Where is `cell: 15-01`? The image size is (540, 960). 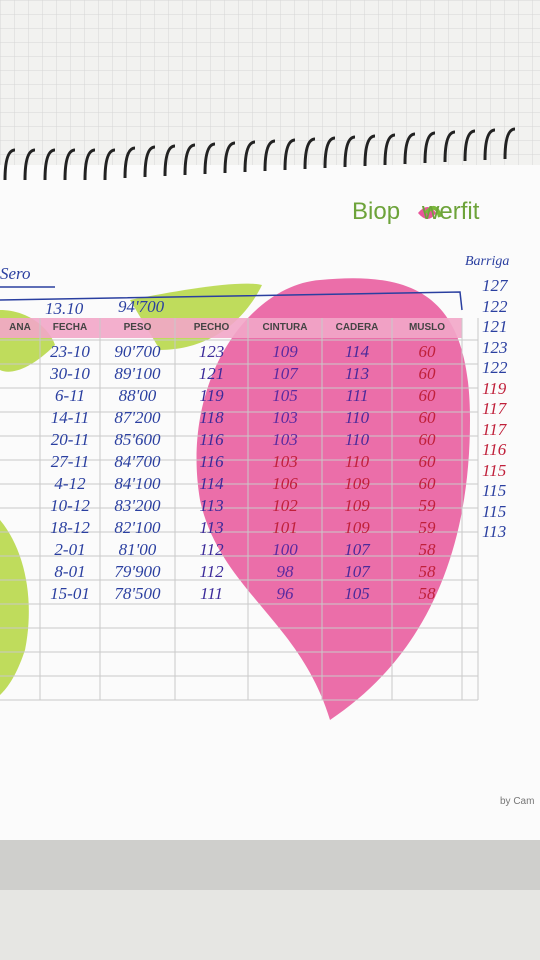
cell: 15-01 is located at coordinates (70, 593).